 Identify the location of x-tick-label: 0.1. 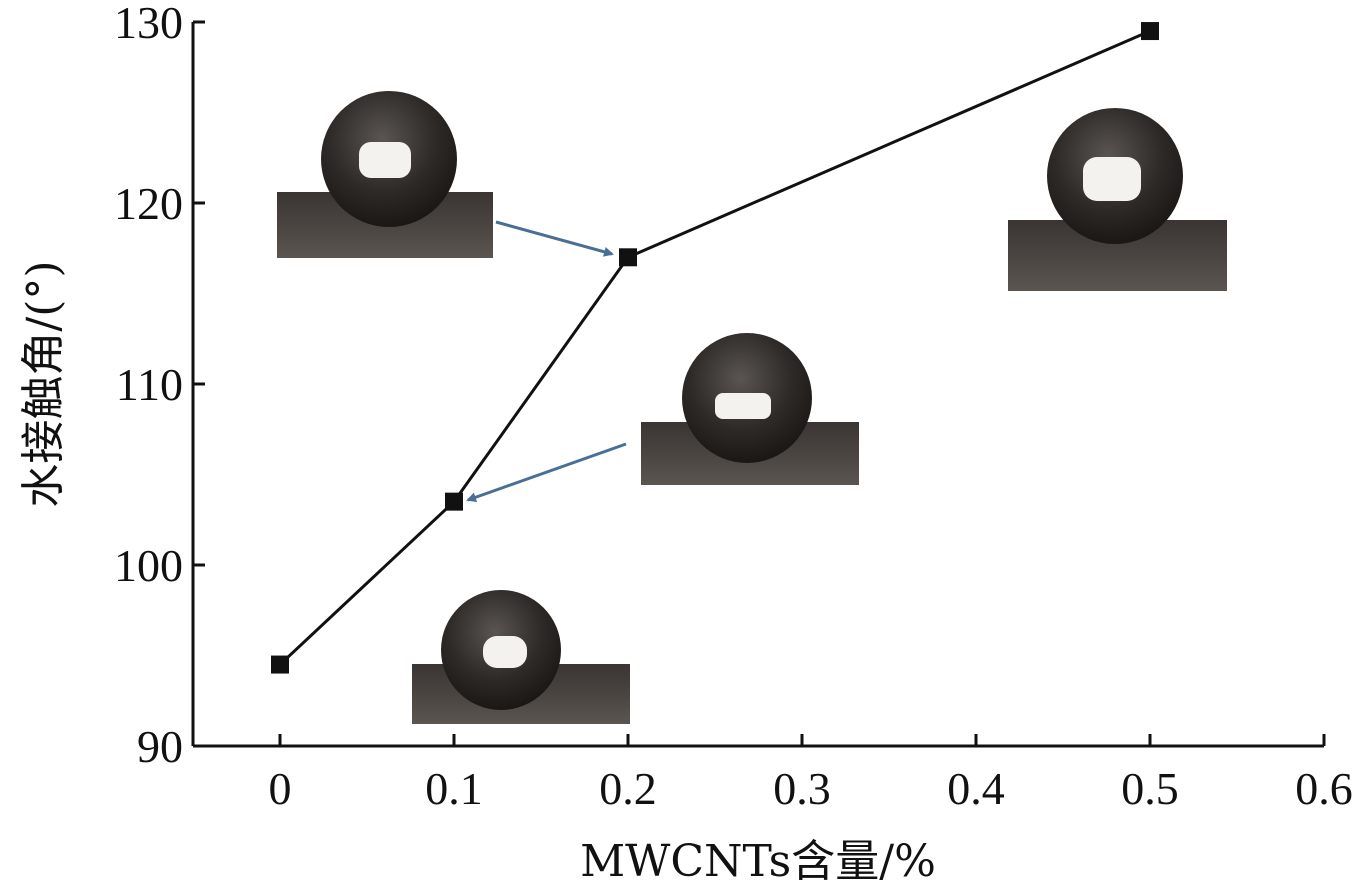
(454, 788).